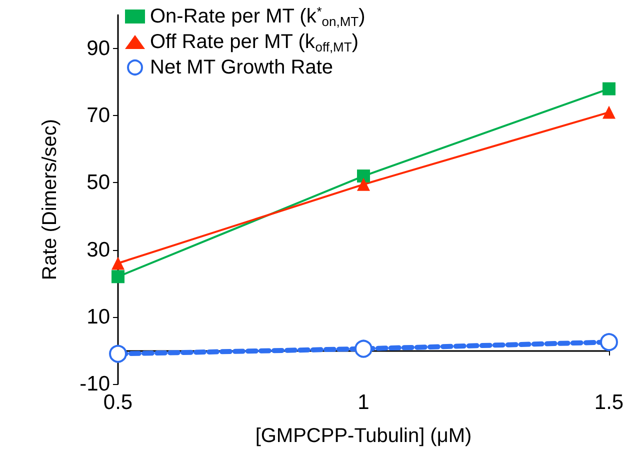  Describe the element at coordinates (50, 199) in the screenshot. I see `y-axis-title: Rate (Dimers/sec)` at that location.